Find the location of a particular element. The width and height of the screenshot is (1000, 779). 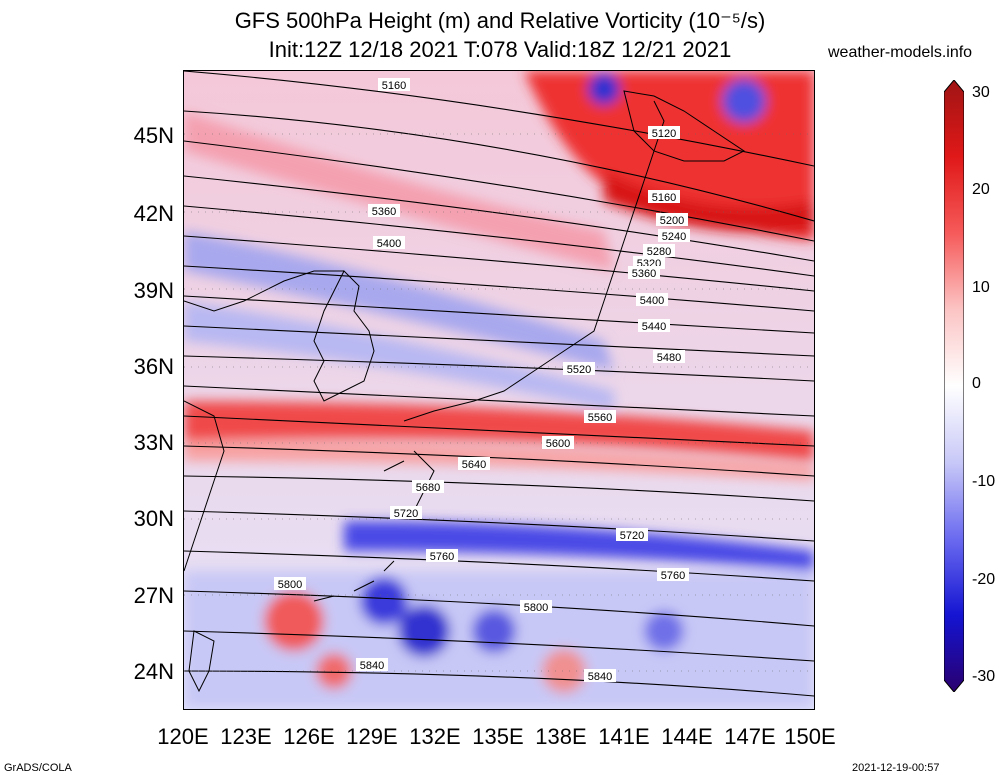

contour-label: 5680 is located at coordinates (428, 488).